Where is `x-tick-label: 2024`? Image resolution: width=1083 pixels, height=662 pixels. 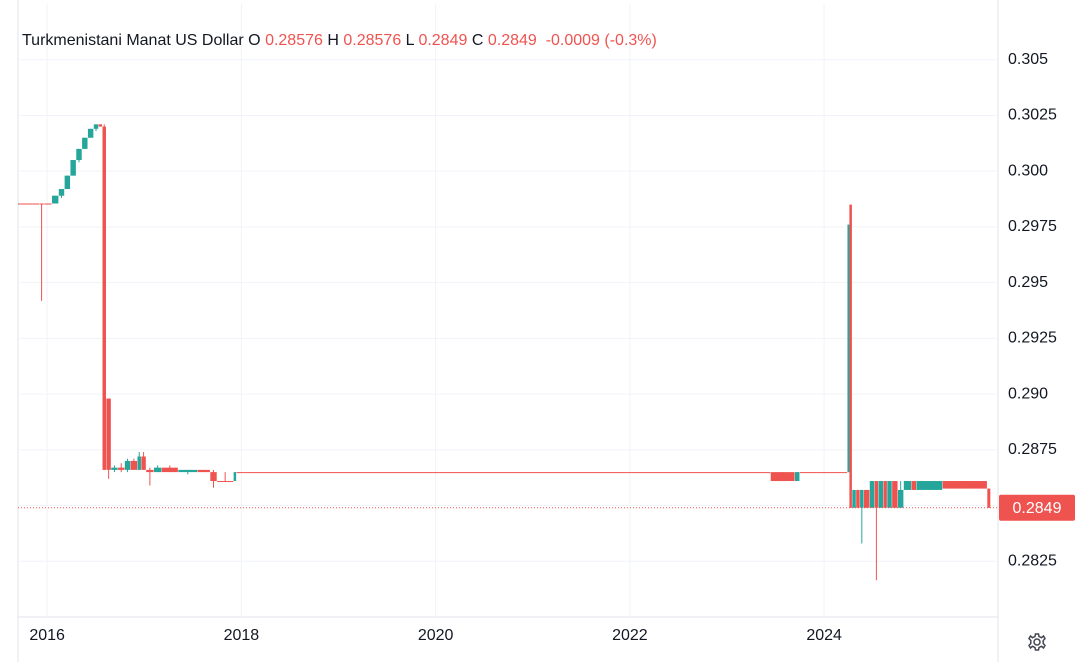
x-tick-label: 2024 is located at coordinates (824, 635).